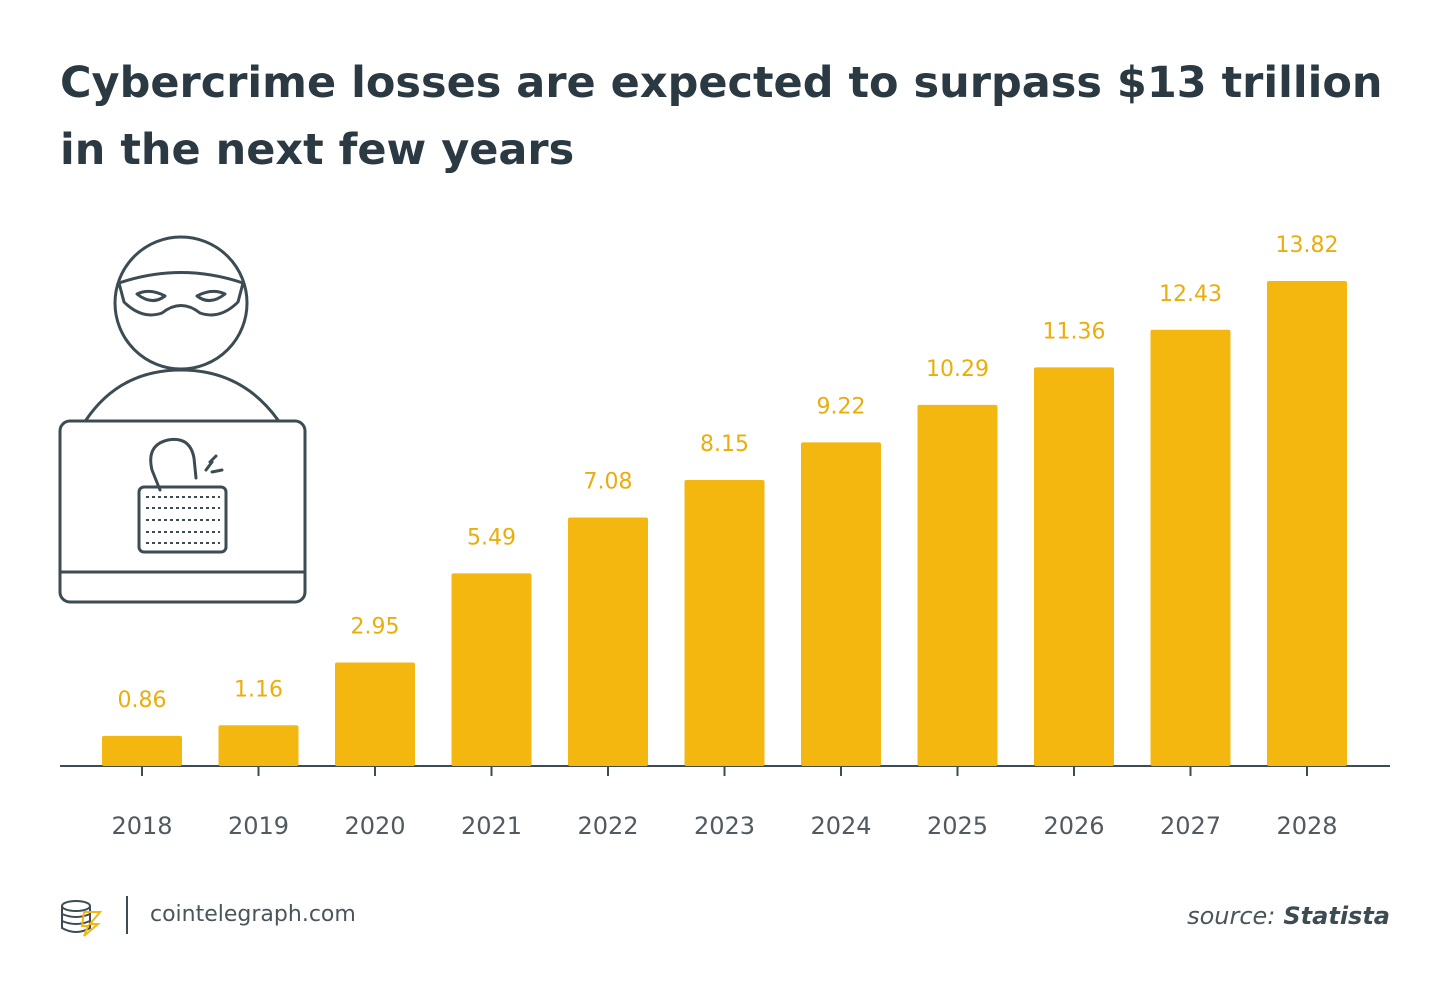  I want to click on value-label: 8.15, so click(724, 444).